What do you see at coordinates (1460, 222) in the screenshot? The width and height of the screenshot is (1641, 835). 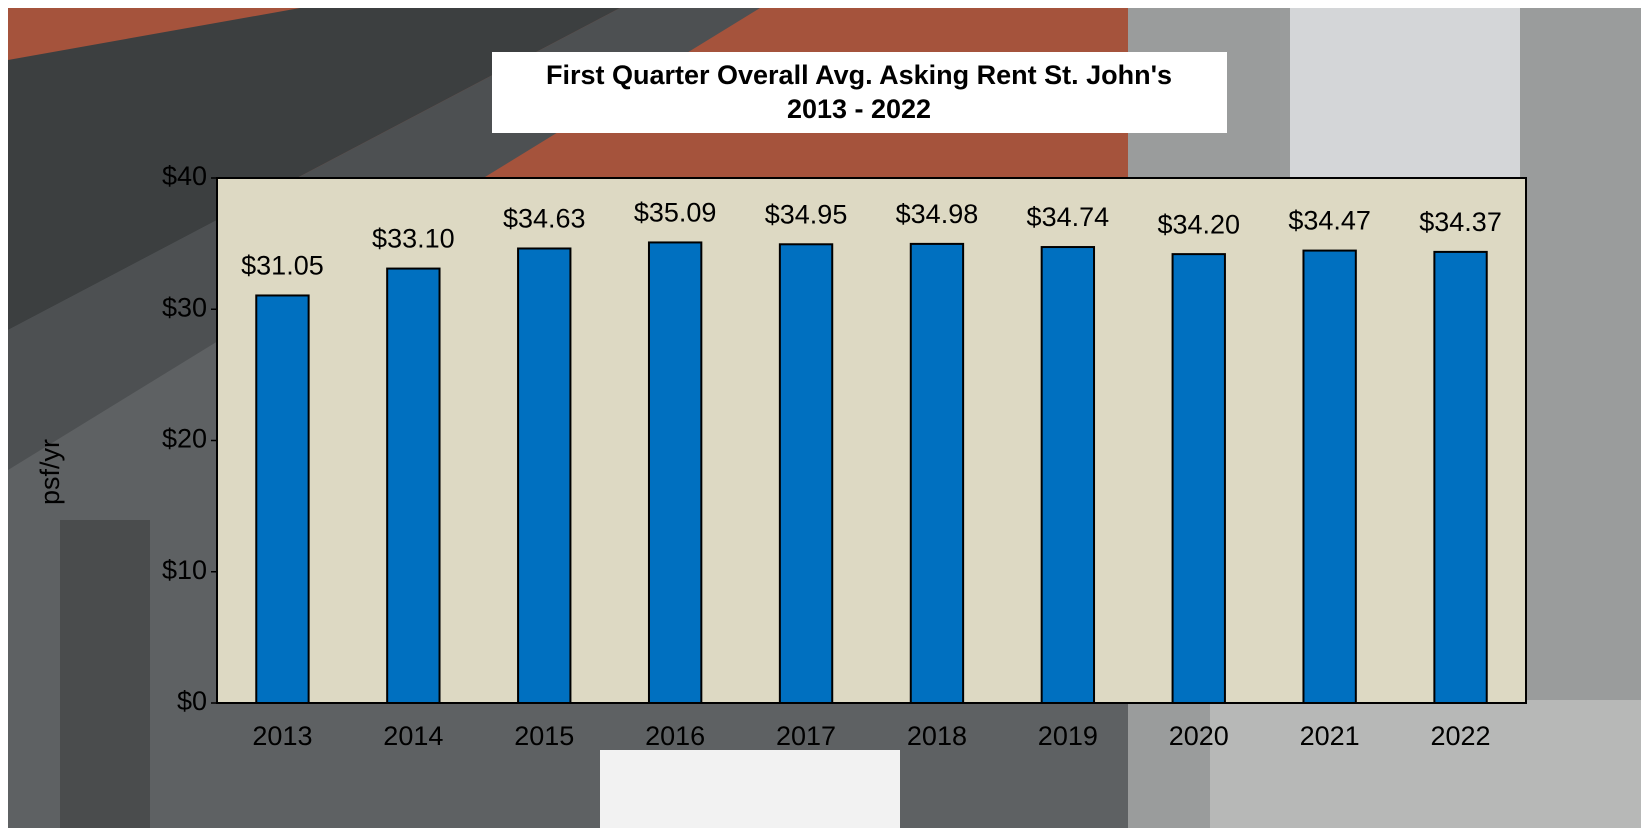 I see `data-label: $34.37` at bounding box center [1460, 222].